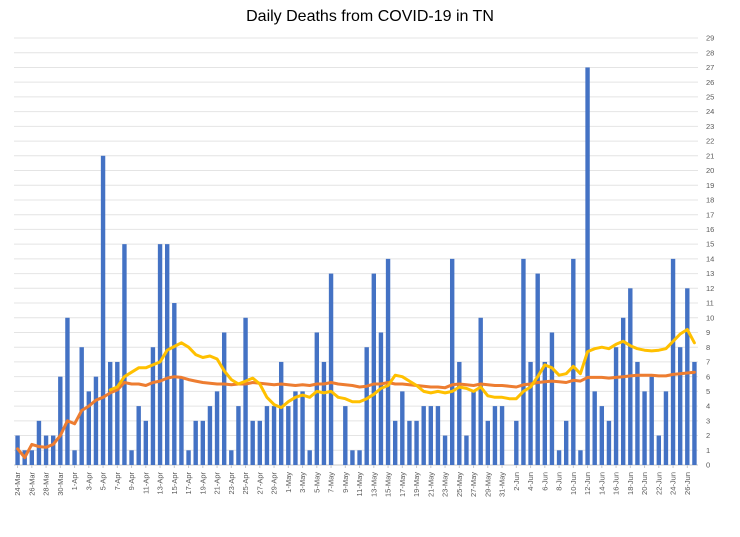  I want to click on svg-text: 20-Jun, so click(644, 483).